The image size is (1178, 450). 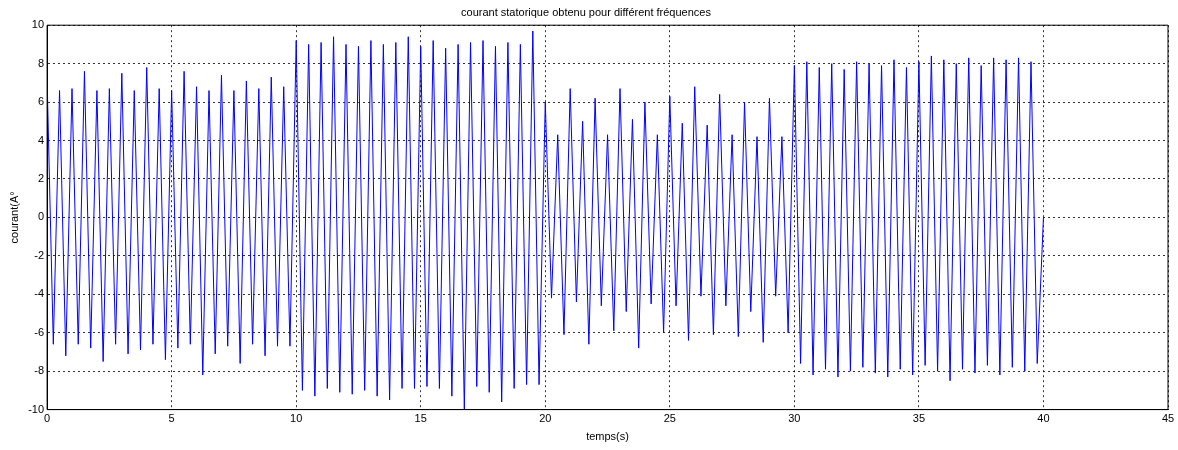 What do you see at coordinates (607, 436) in the screenshot?
I see `x-axis-title: temps(s)` at bounding box center [607, 436].